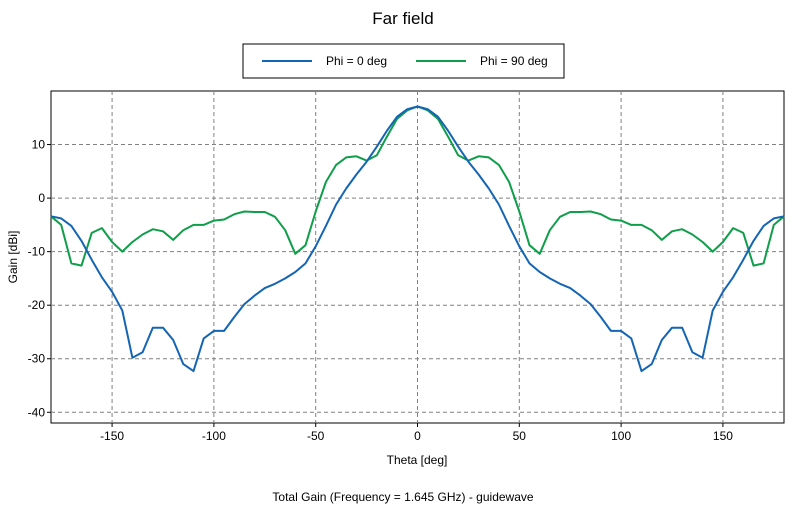 This screenshot has height=514, width=803. I want to click on x-axis-label: Theta [deg], so click(417, 460).